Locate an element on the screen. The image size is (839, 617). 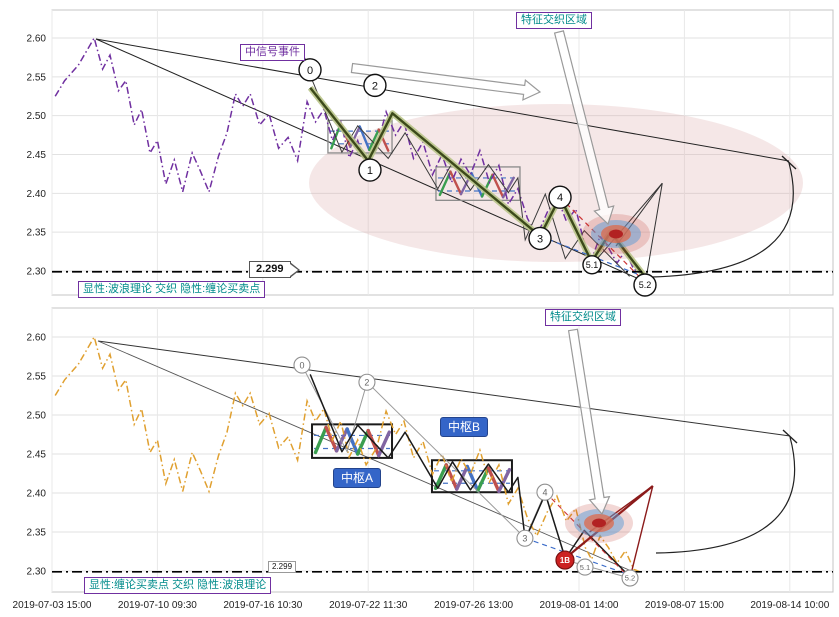
x-axis-tick-label: 2019-07-03 15:00 is located at coordinates (52, 605).